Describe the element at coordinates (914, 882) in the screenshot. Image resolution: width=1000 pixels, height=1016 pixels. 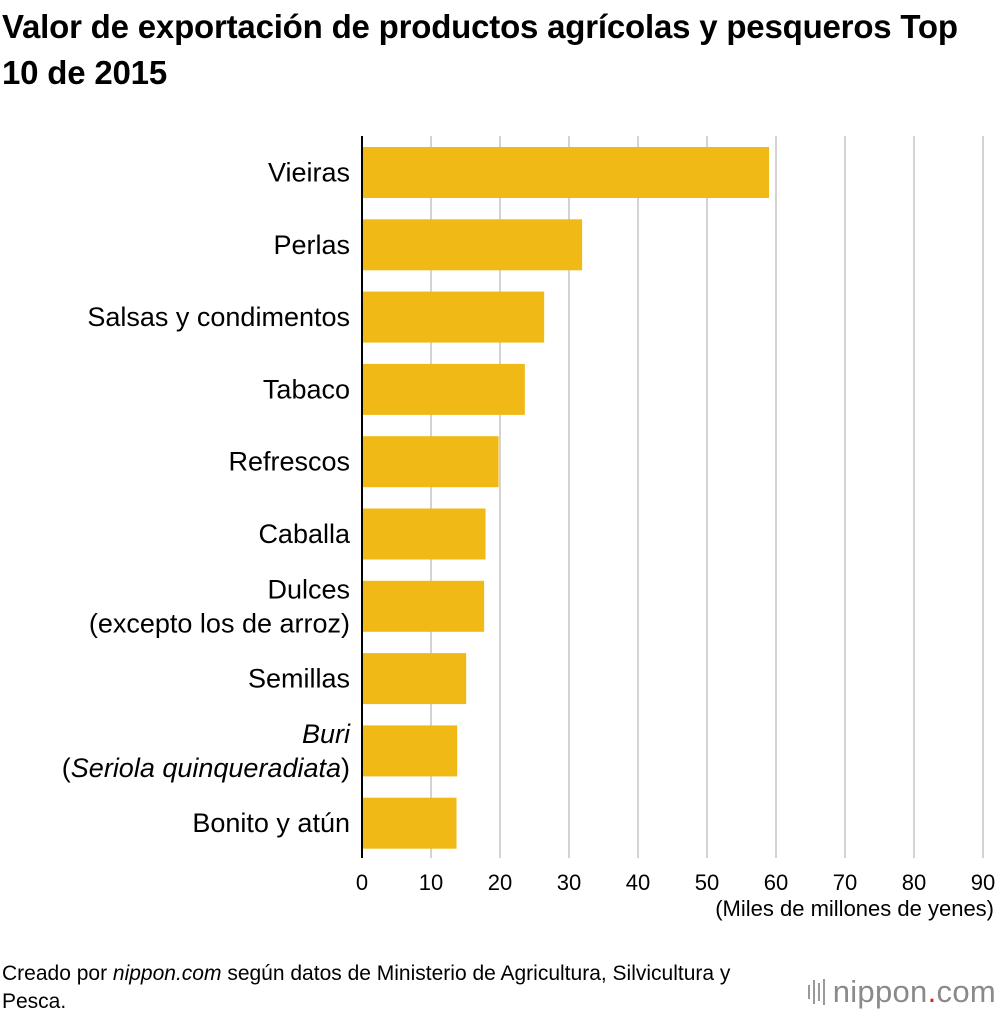
I see `x-tick-label: 80` at that location.